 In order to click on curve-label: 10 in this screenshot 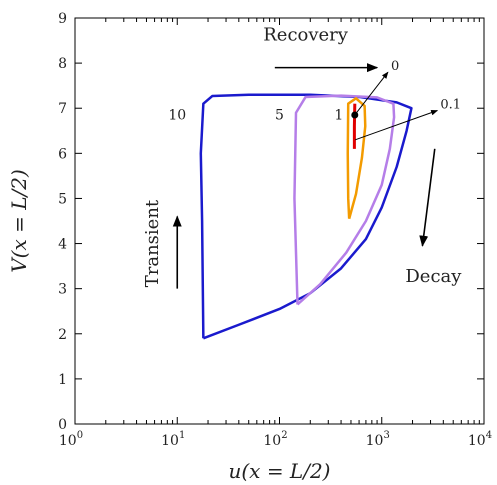, I will do `click(177, 116)`.